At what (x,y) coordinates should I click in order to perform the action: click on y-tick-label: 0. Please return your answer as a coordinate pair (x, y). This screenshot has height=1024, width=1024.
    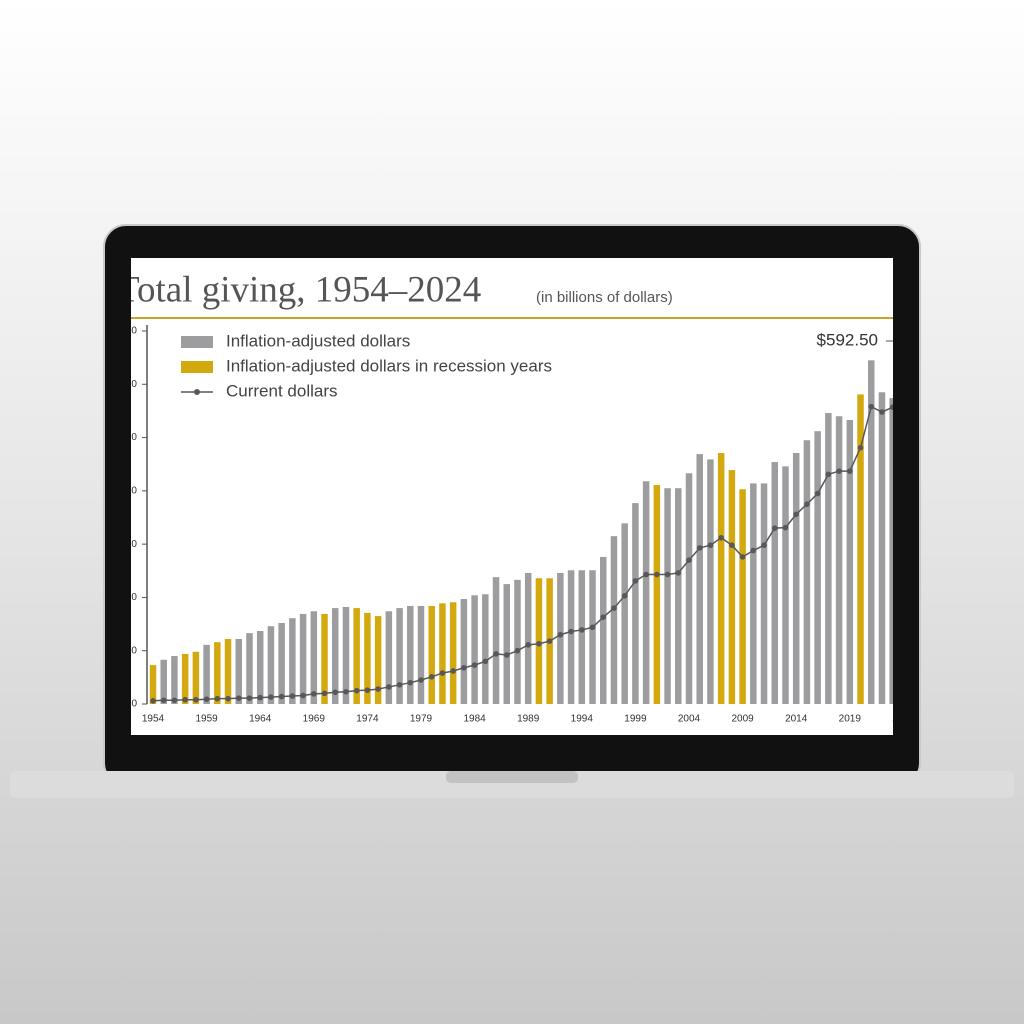
    Looking at the image, I should click on (134, 704).